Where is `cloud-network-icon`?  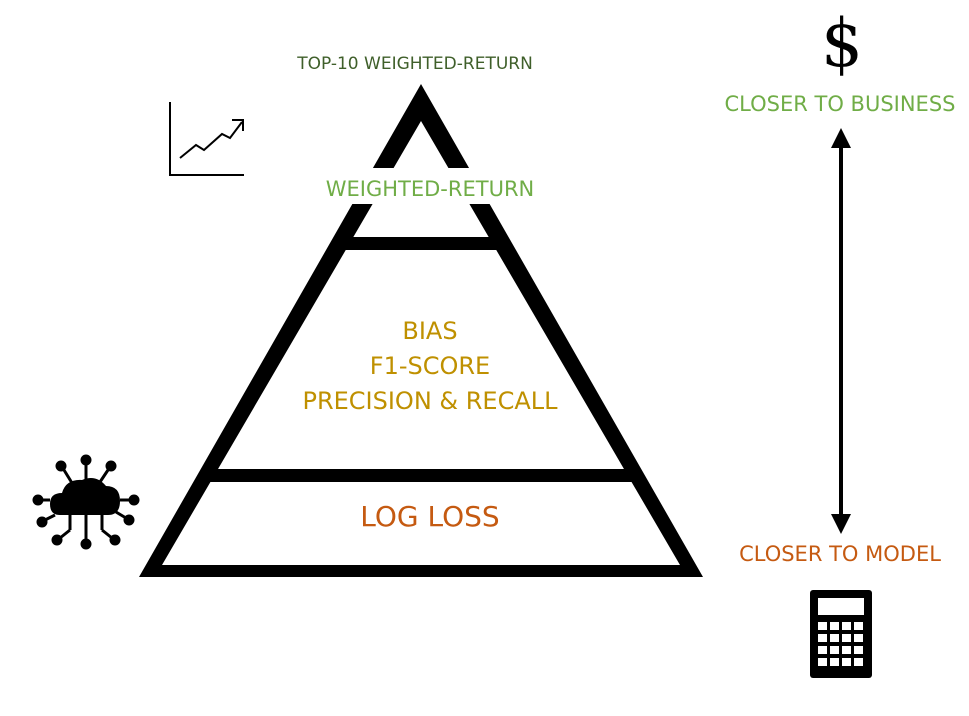
cloud-network-icon is located at coordinates (86, 502).